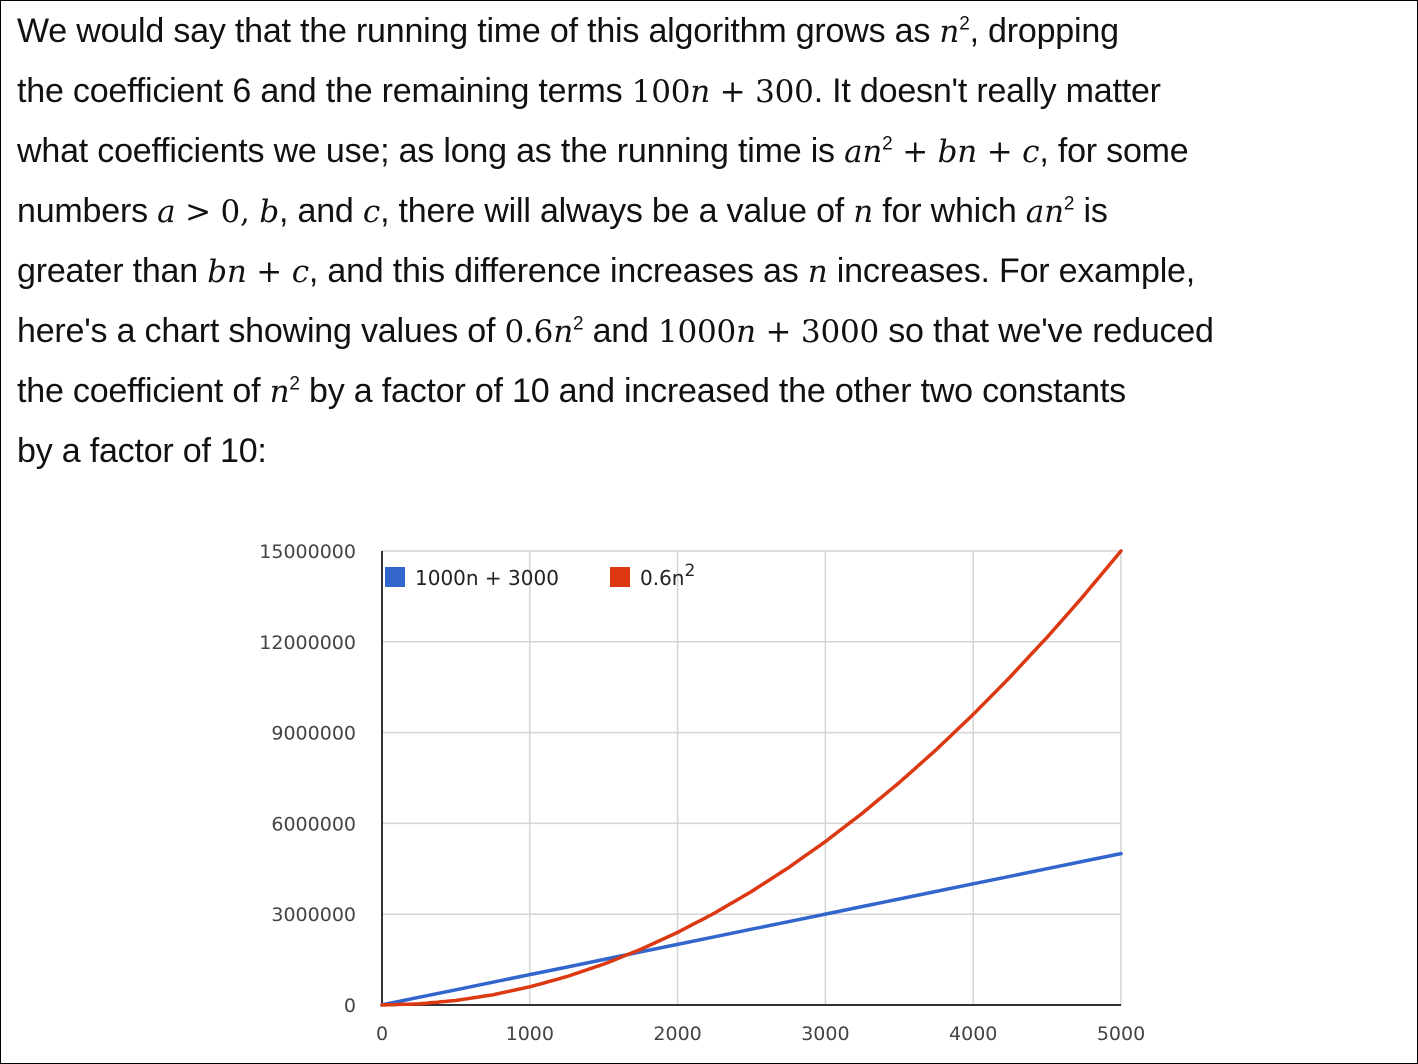  I want to click on x-tick-label: 1000, so click(530, 1034).